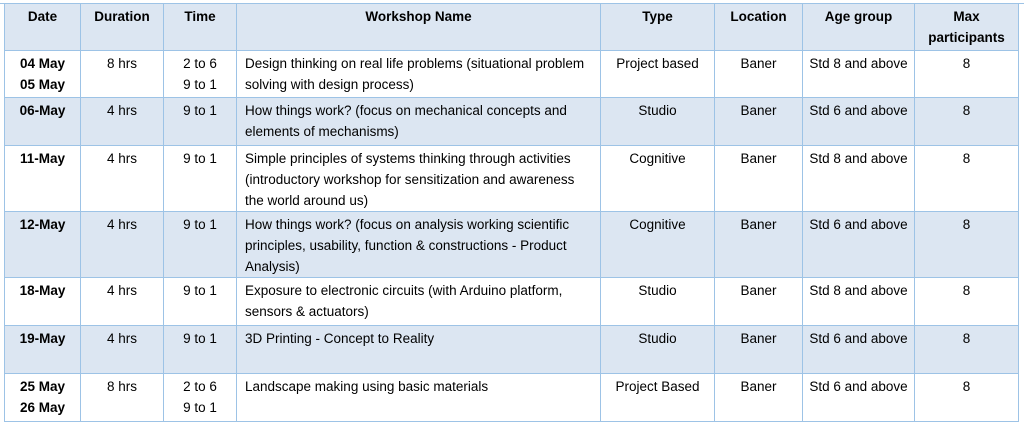 The width and height of the screenshot is (1024, 422). I want to click on cell-name: Landscape making using basic materials, so click(418, 397).